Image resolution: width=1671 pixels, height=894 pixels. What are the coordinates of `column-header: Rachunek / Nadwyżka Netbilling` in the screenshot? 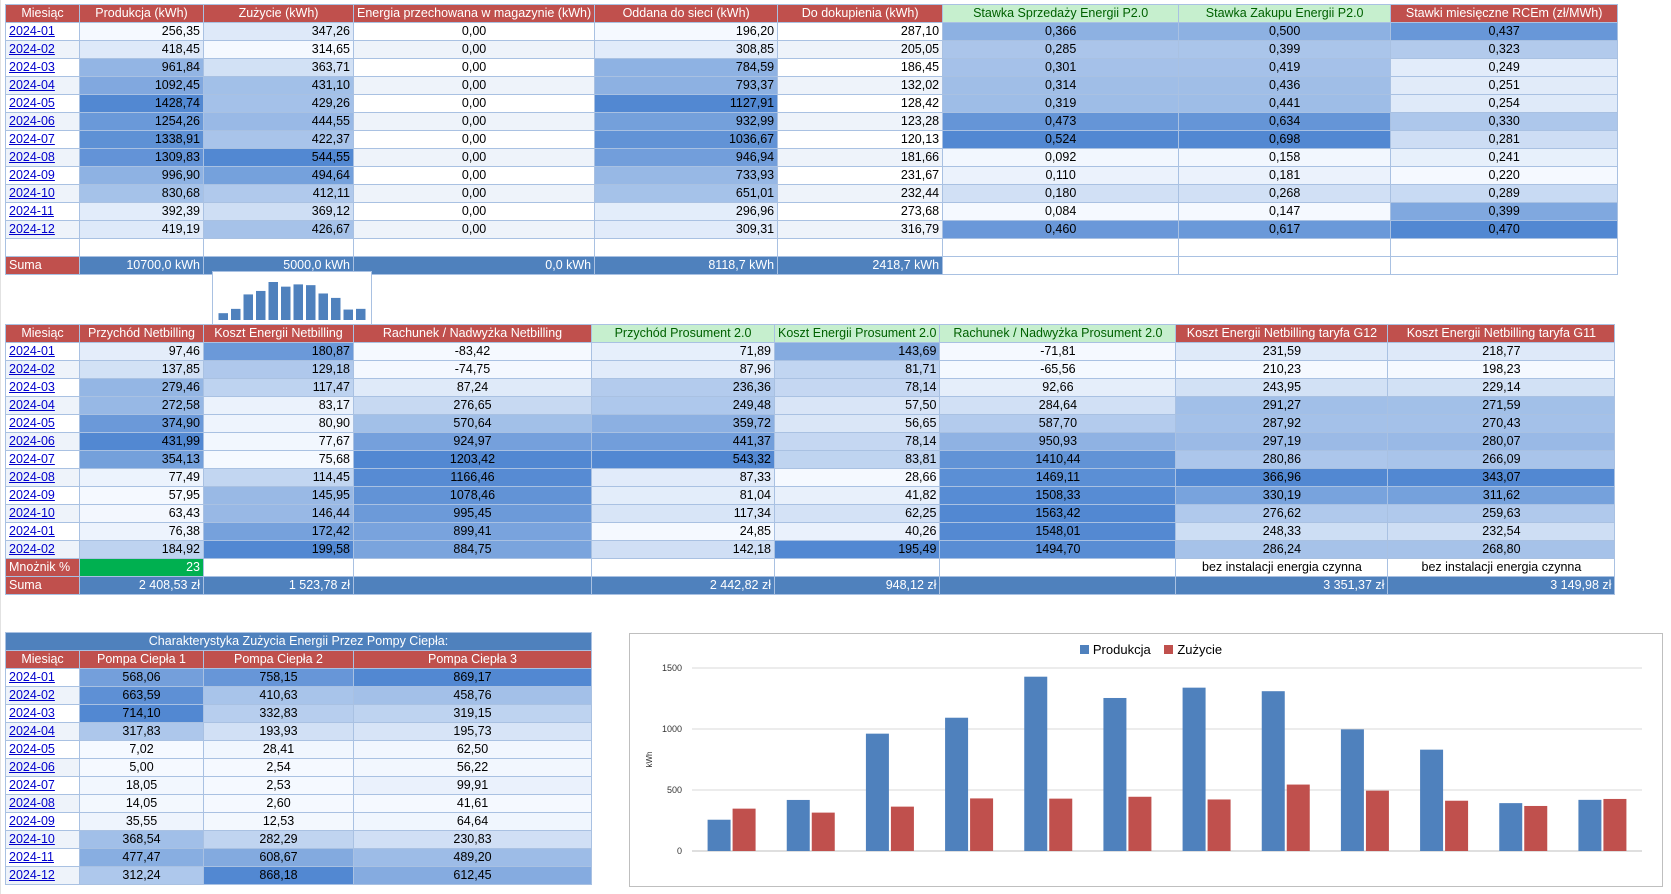 It's located at (472, 333).